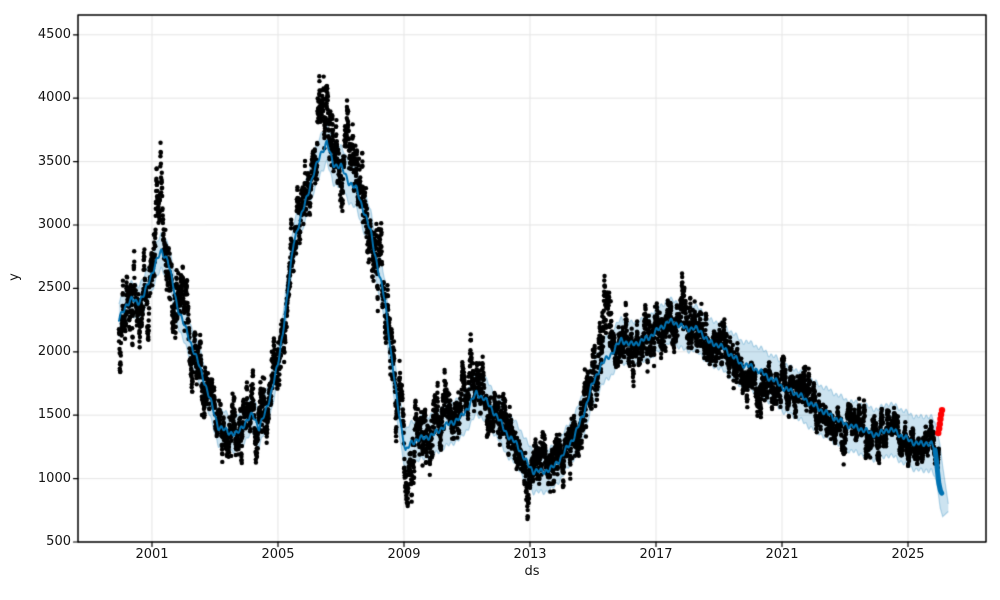 This screenshot has height=600, width=1000. I want to click on y-tick-label-3500: 3500, so click(54, 161).